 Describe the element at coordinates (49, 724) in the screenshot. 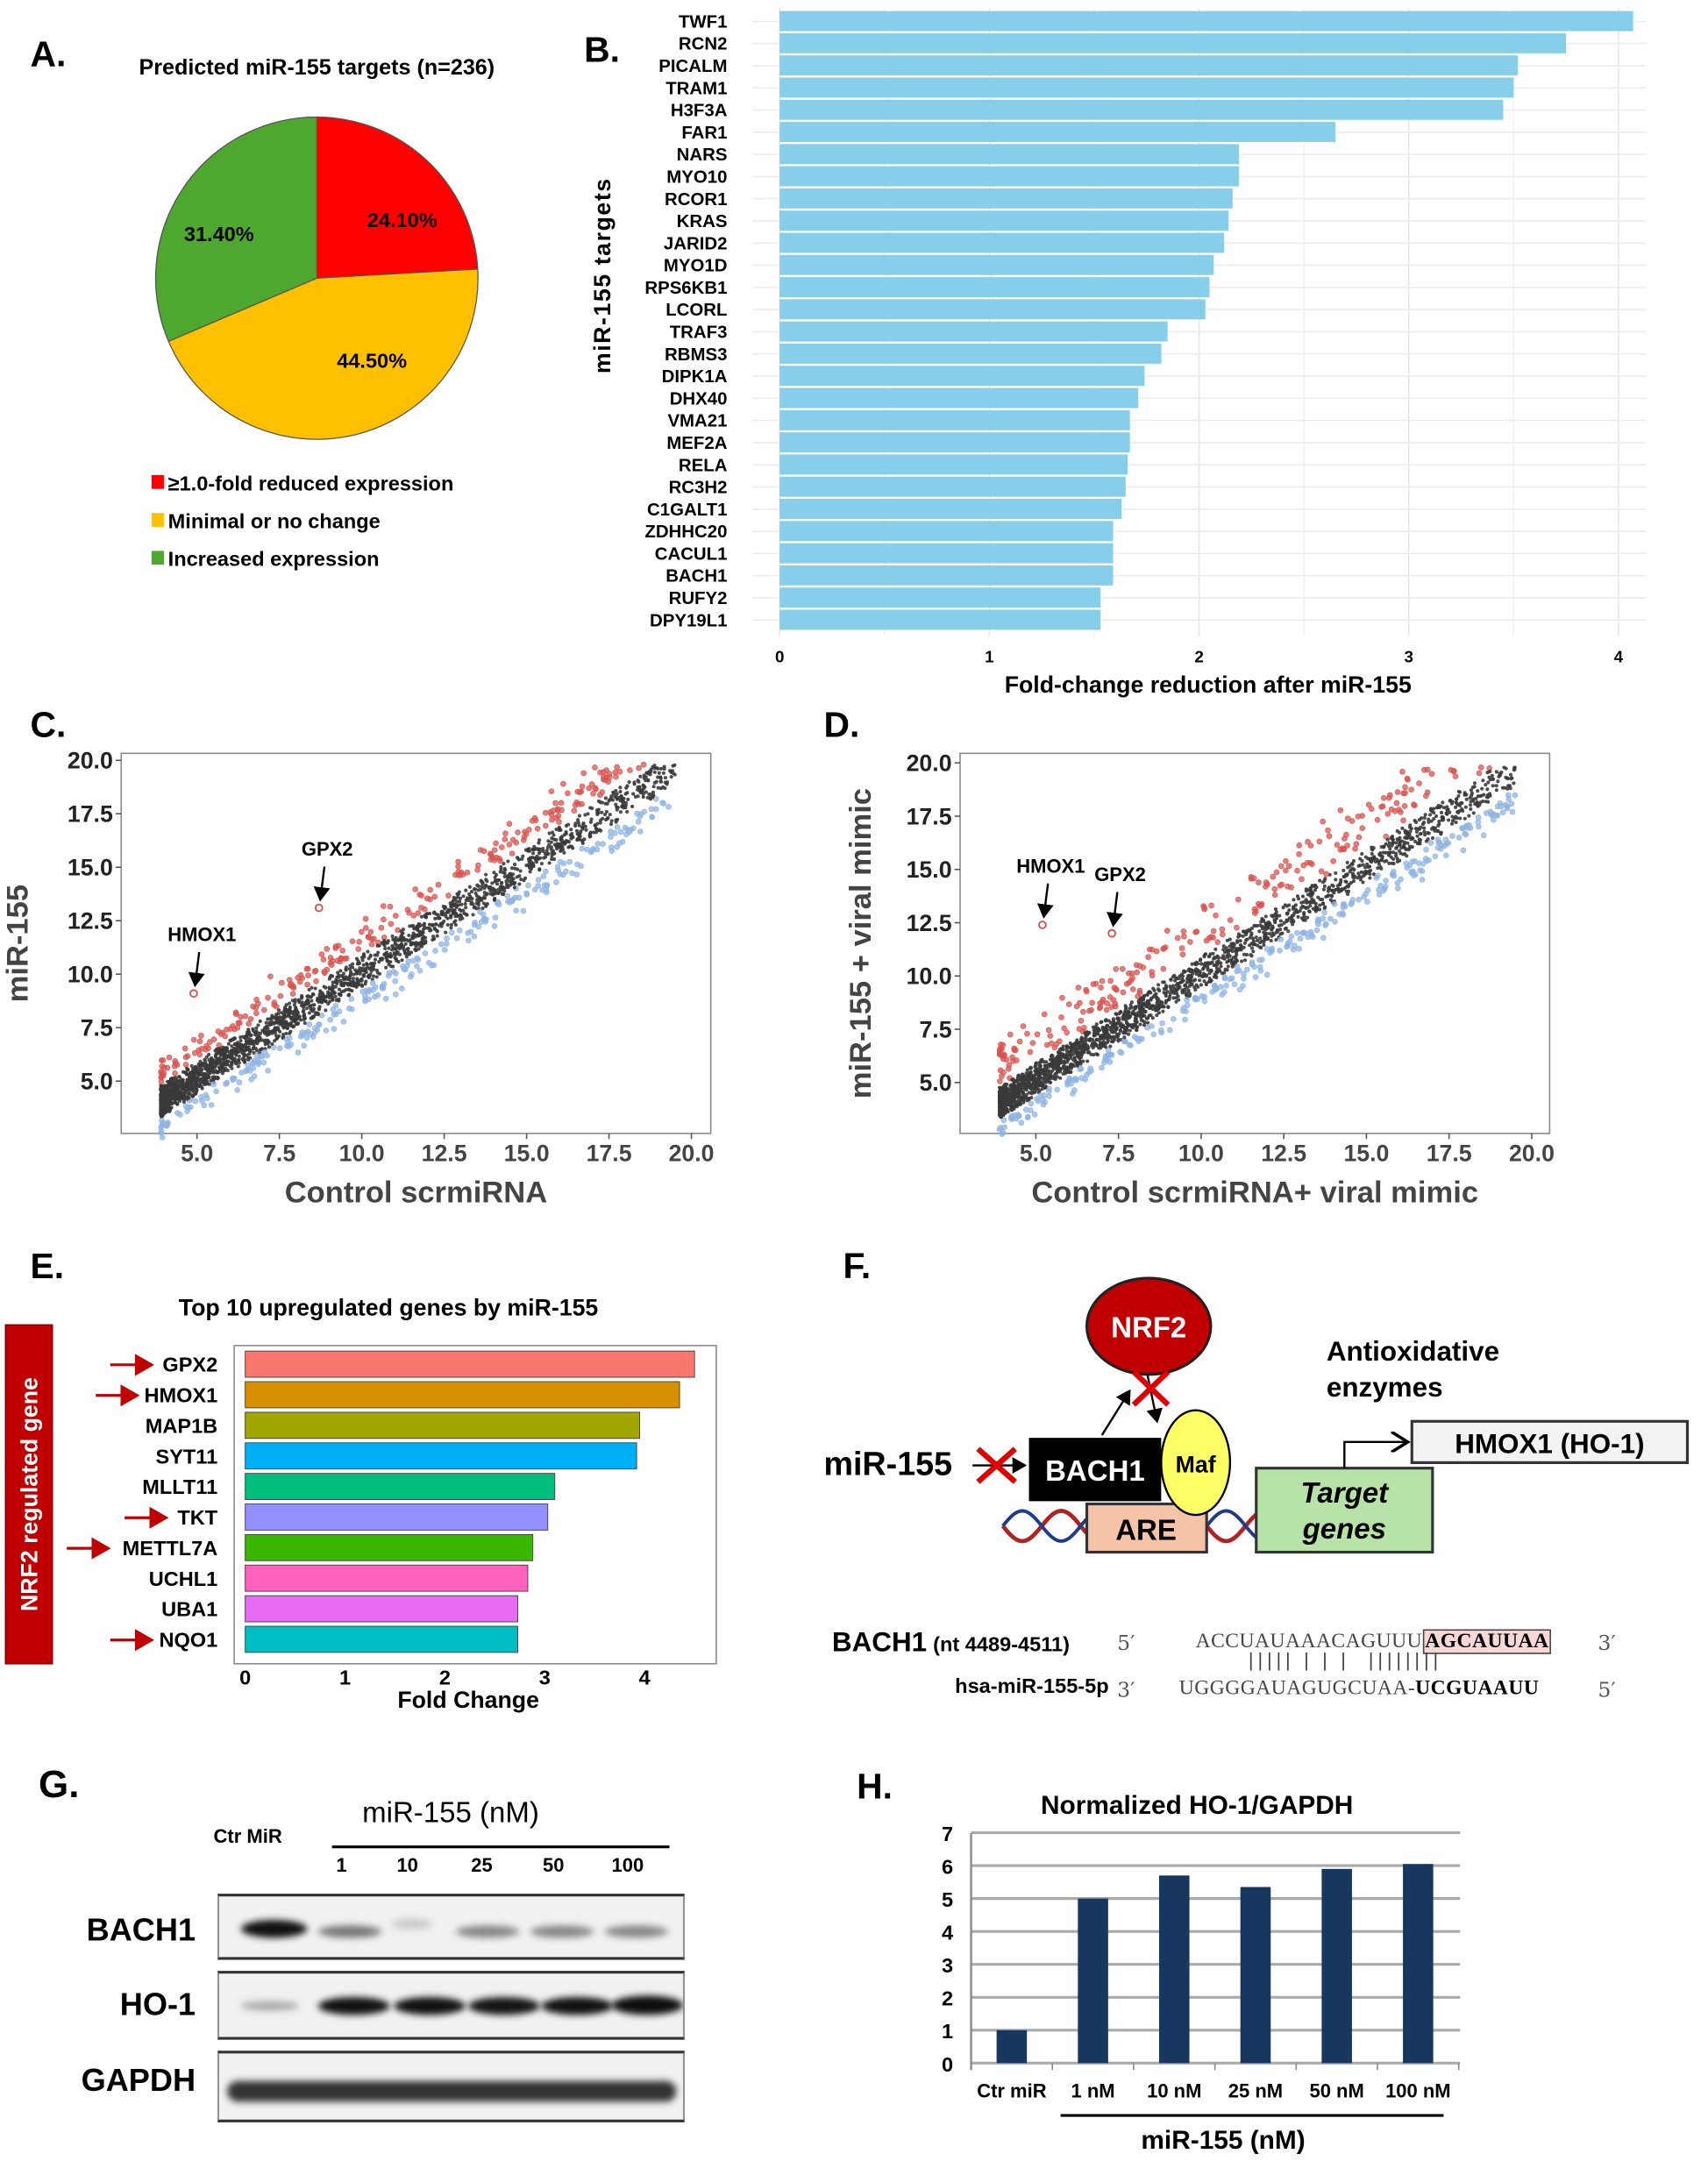

I see `panel-label: C.` at that location.